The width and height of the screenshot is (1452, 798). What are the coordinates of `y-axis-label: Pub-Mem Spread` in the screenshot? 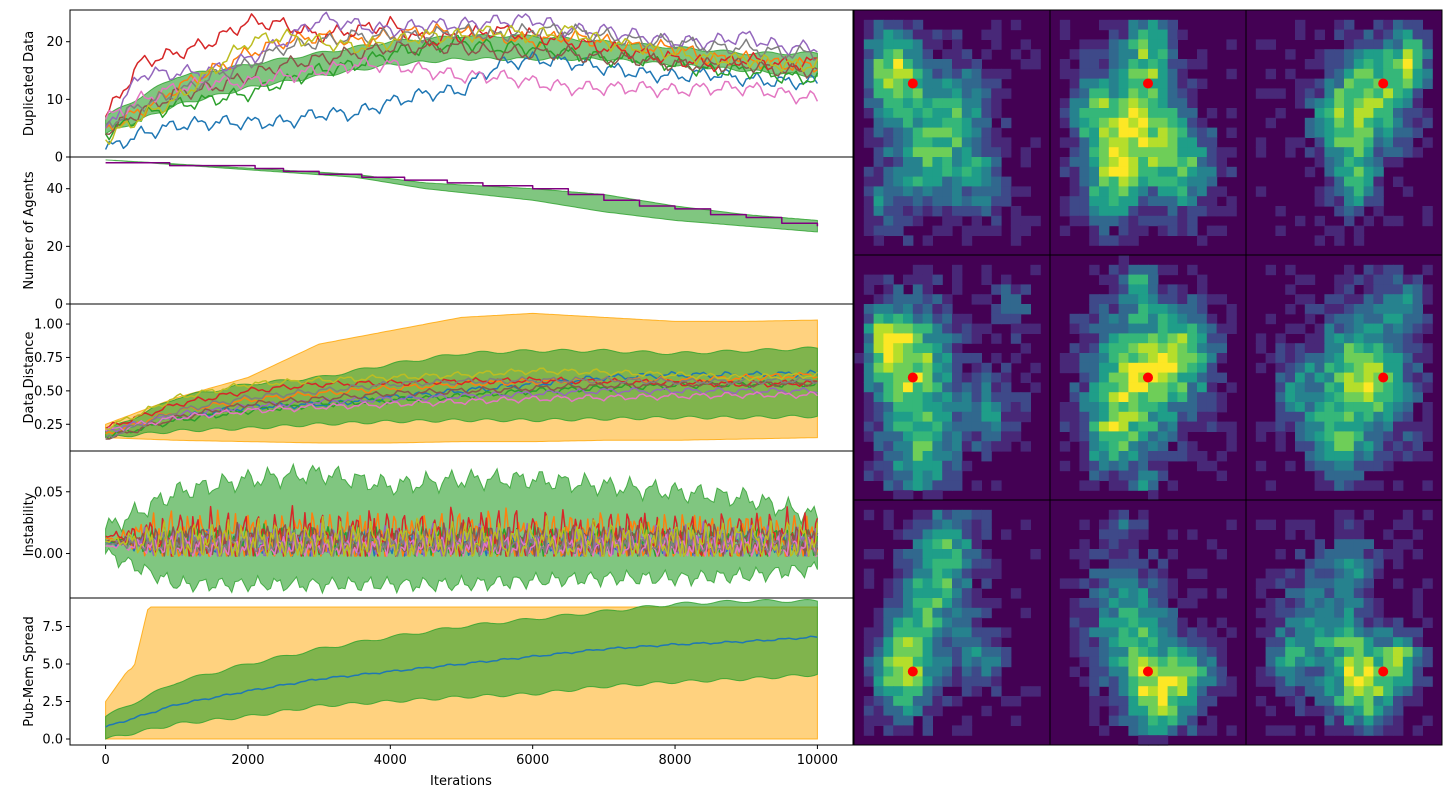 It's located at (29, 671).